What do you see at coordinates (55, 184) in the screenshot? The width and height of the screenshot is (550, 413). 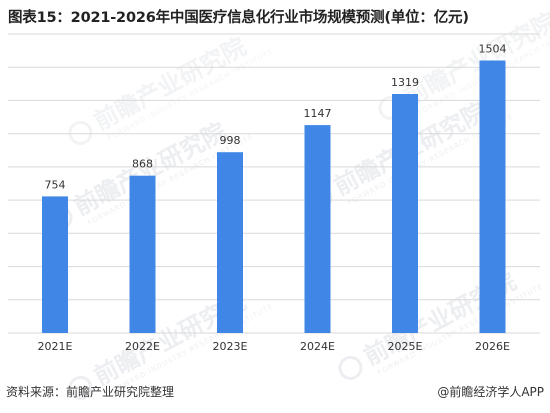 I see `data-label-2021E: 754` at bounding box center [55, 184].